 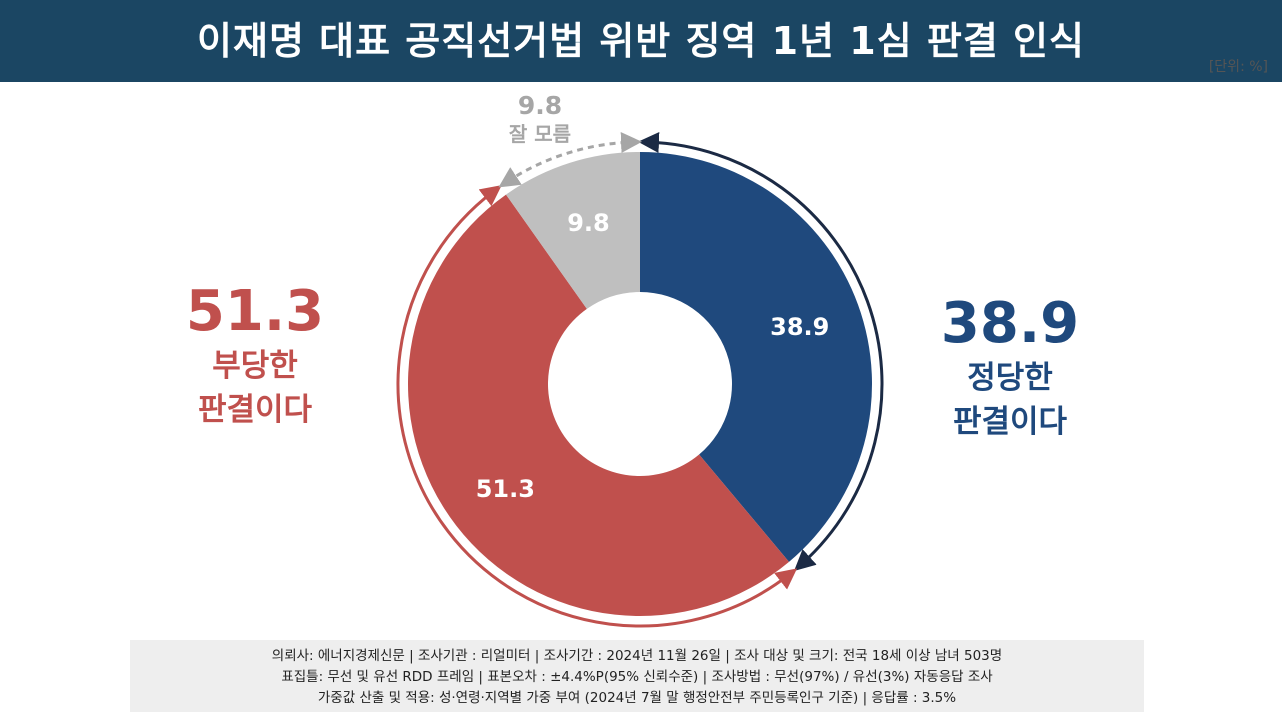 I want to click on slice-unknown-label: 9.8, so click(x=588, y=223).